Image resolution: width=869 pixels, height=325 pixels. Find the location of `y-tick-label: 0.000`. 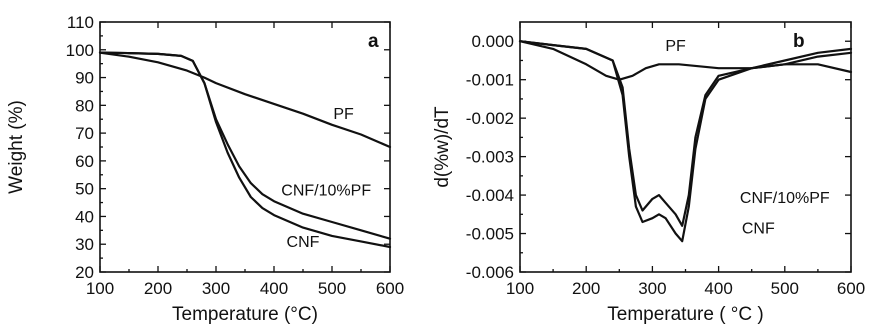

y-tick-label: 0.000 is located at coordinates (492, 41).